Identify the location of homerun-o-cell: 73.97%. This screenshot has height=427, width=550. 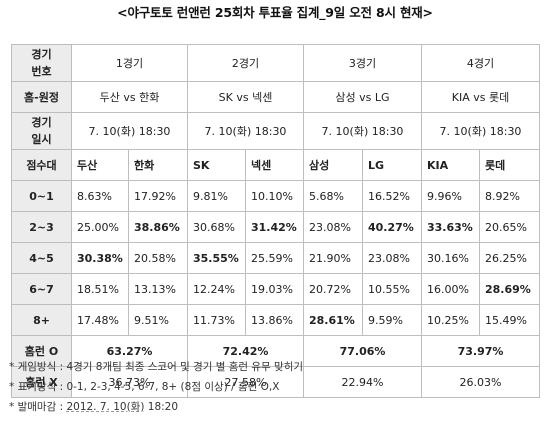
(480, 351).